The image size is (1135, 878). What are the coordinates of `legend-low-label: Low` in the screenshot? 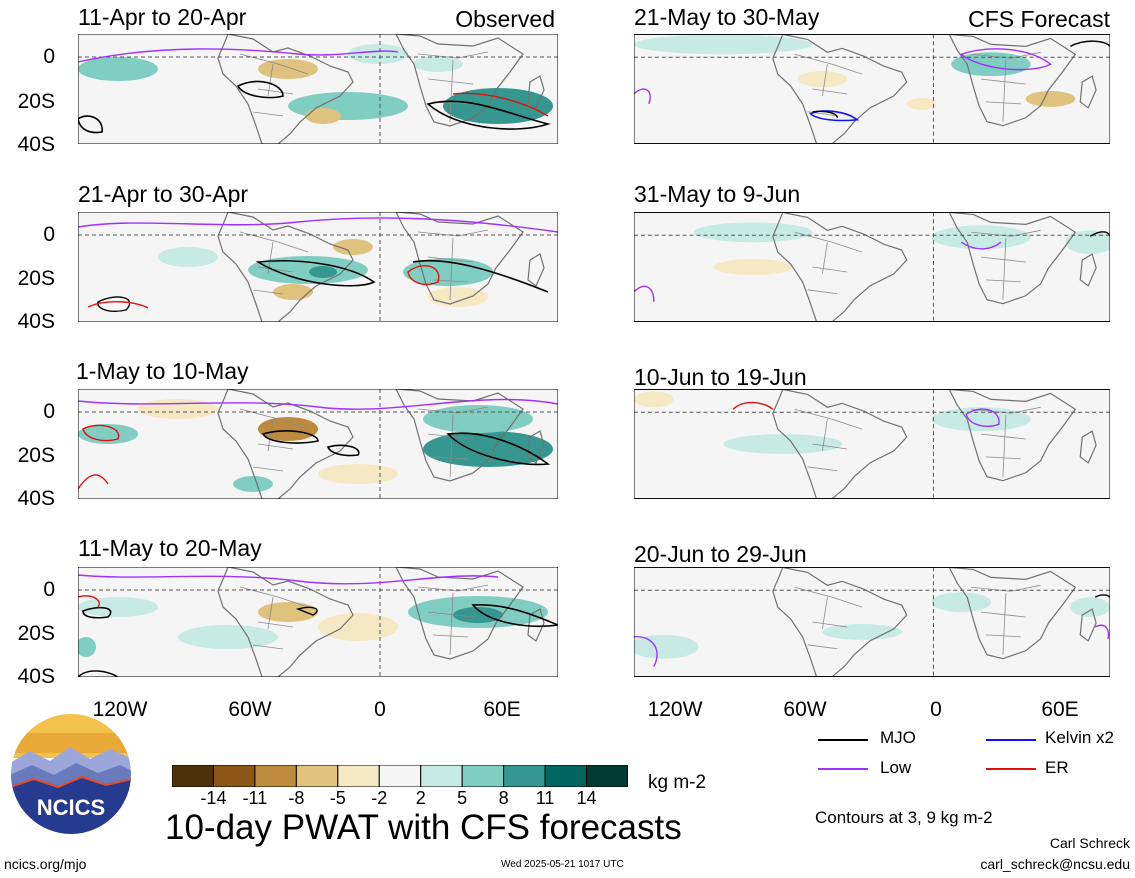 It's located at (896, 767).